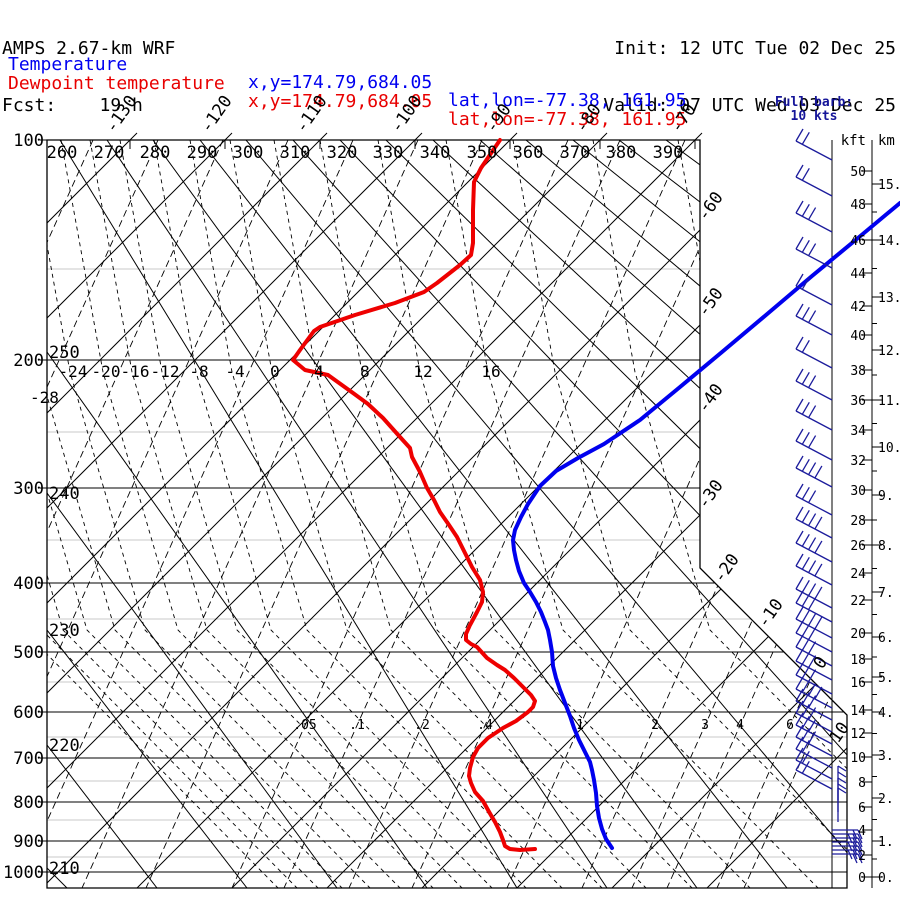  I want to click on moist-adiabat-label--4: -4, so click(234, 371).